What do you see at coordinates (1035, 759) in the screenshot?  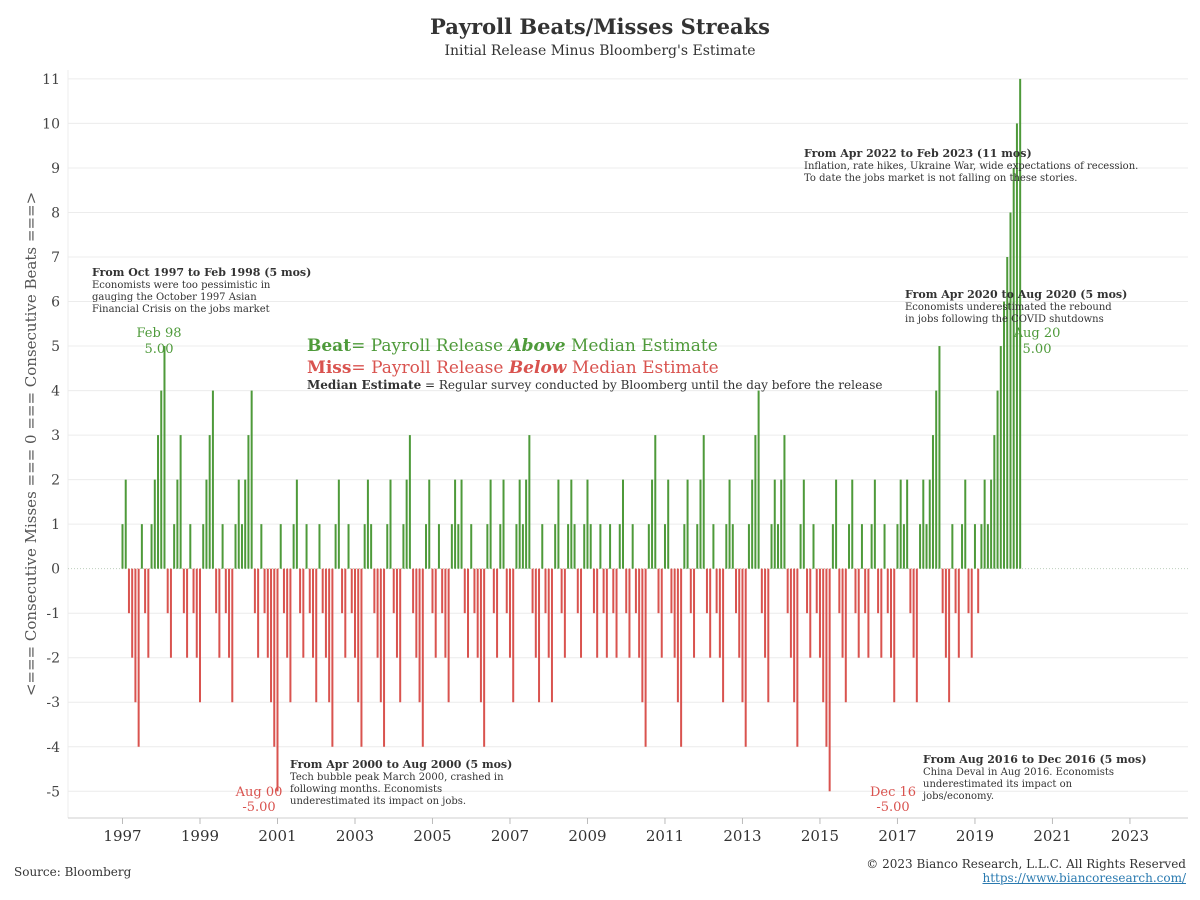 I see `annotation-title: From Aug 2016 to Dec 2016 (5 mos)` at bounding box center [1035, 759].